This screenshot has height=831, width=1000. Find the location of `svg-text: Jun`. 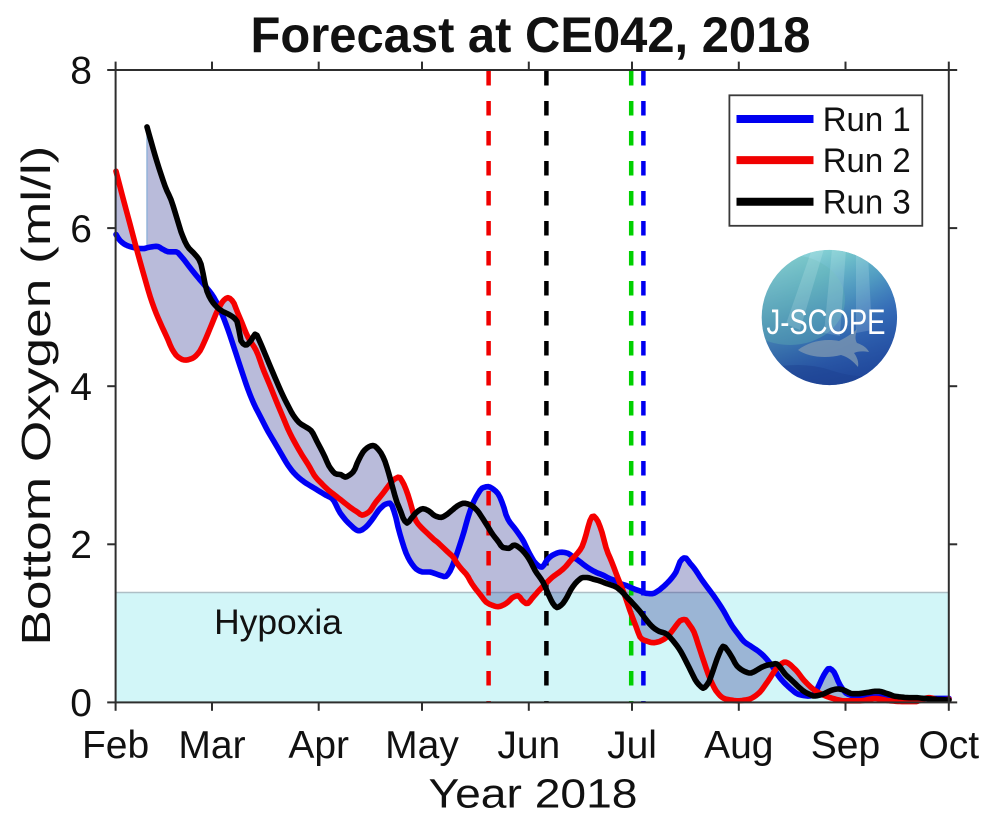

svg-text: Jun is located at coordinates (528, 745).